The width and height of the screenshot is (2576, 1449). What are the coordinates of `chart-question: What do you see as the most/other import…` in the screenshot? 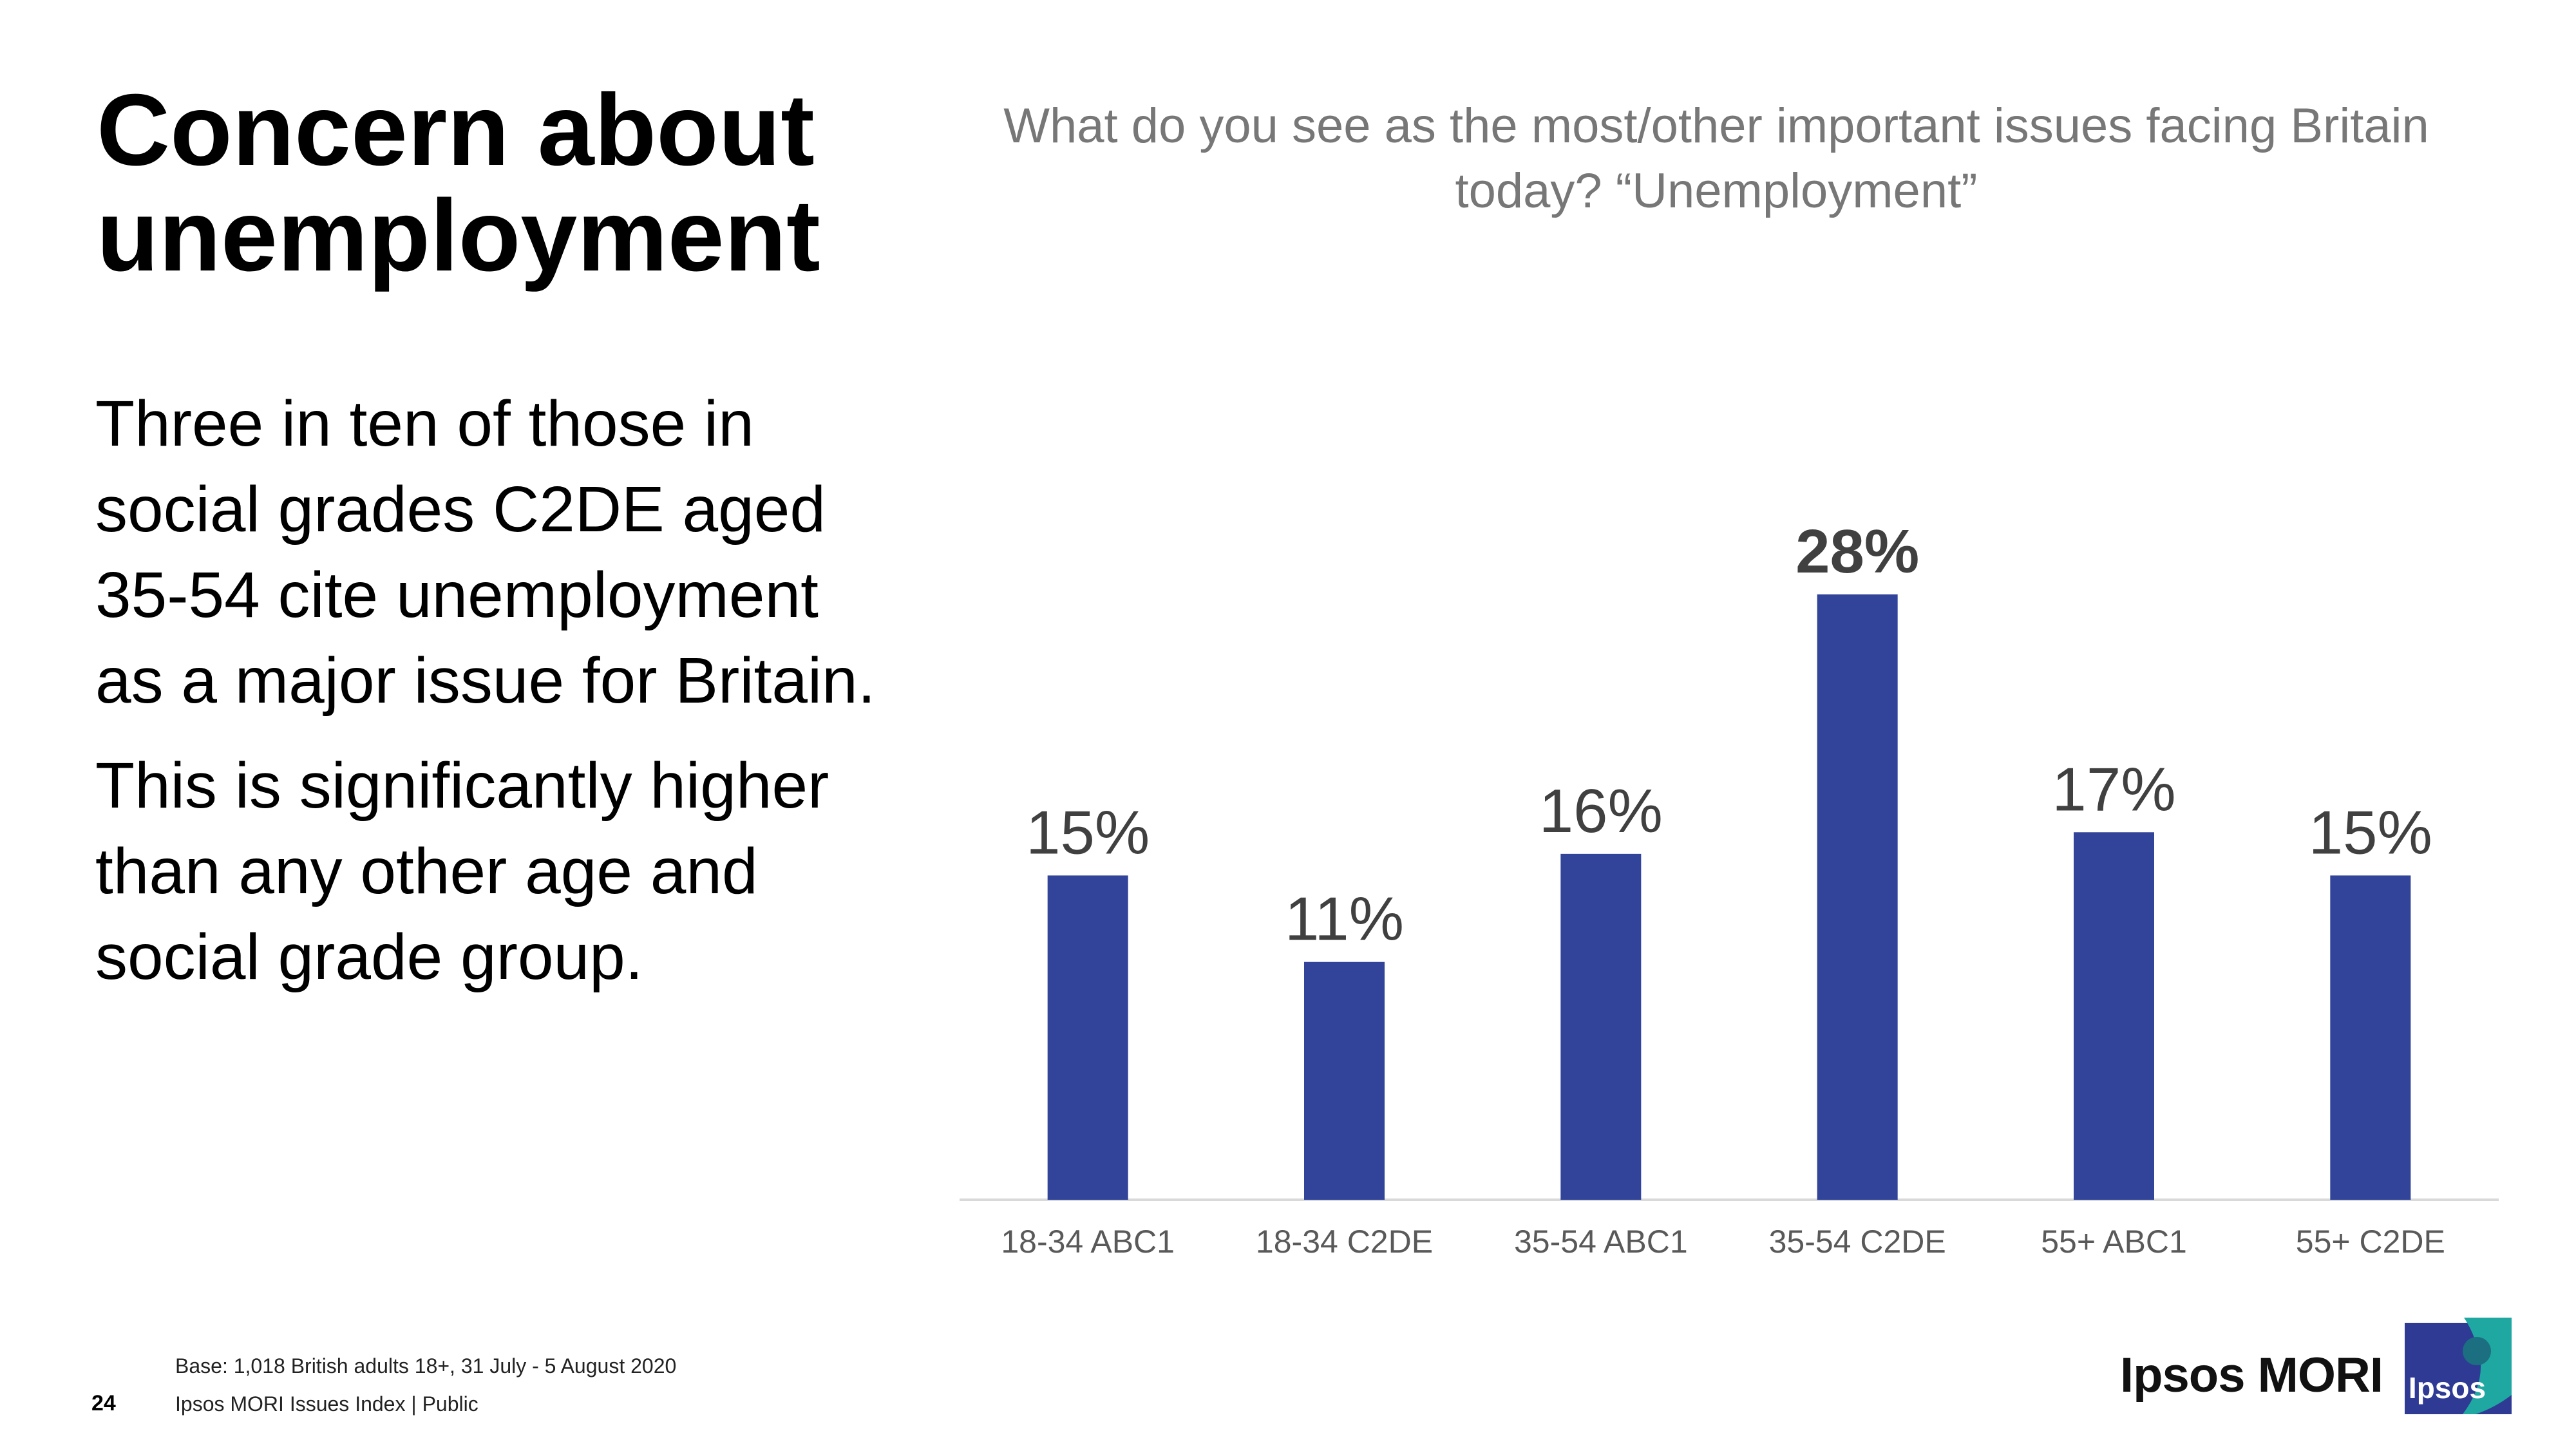 It's located at (1716, 159).